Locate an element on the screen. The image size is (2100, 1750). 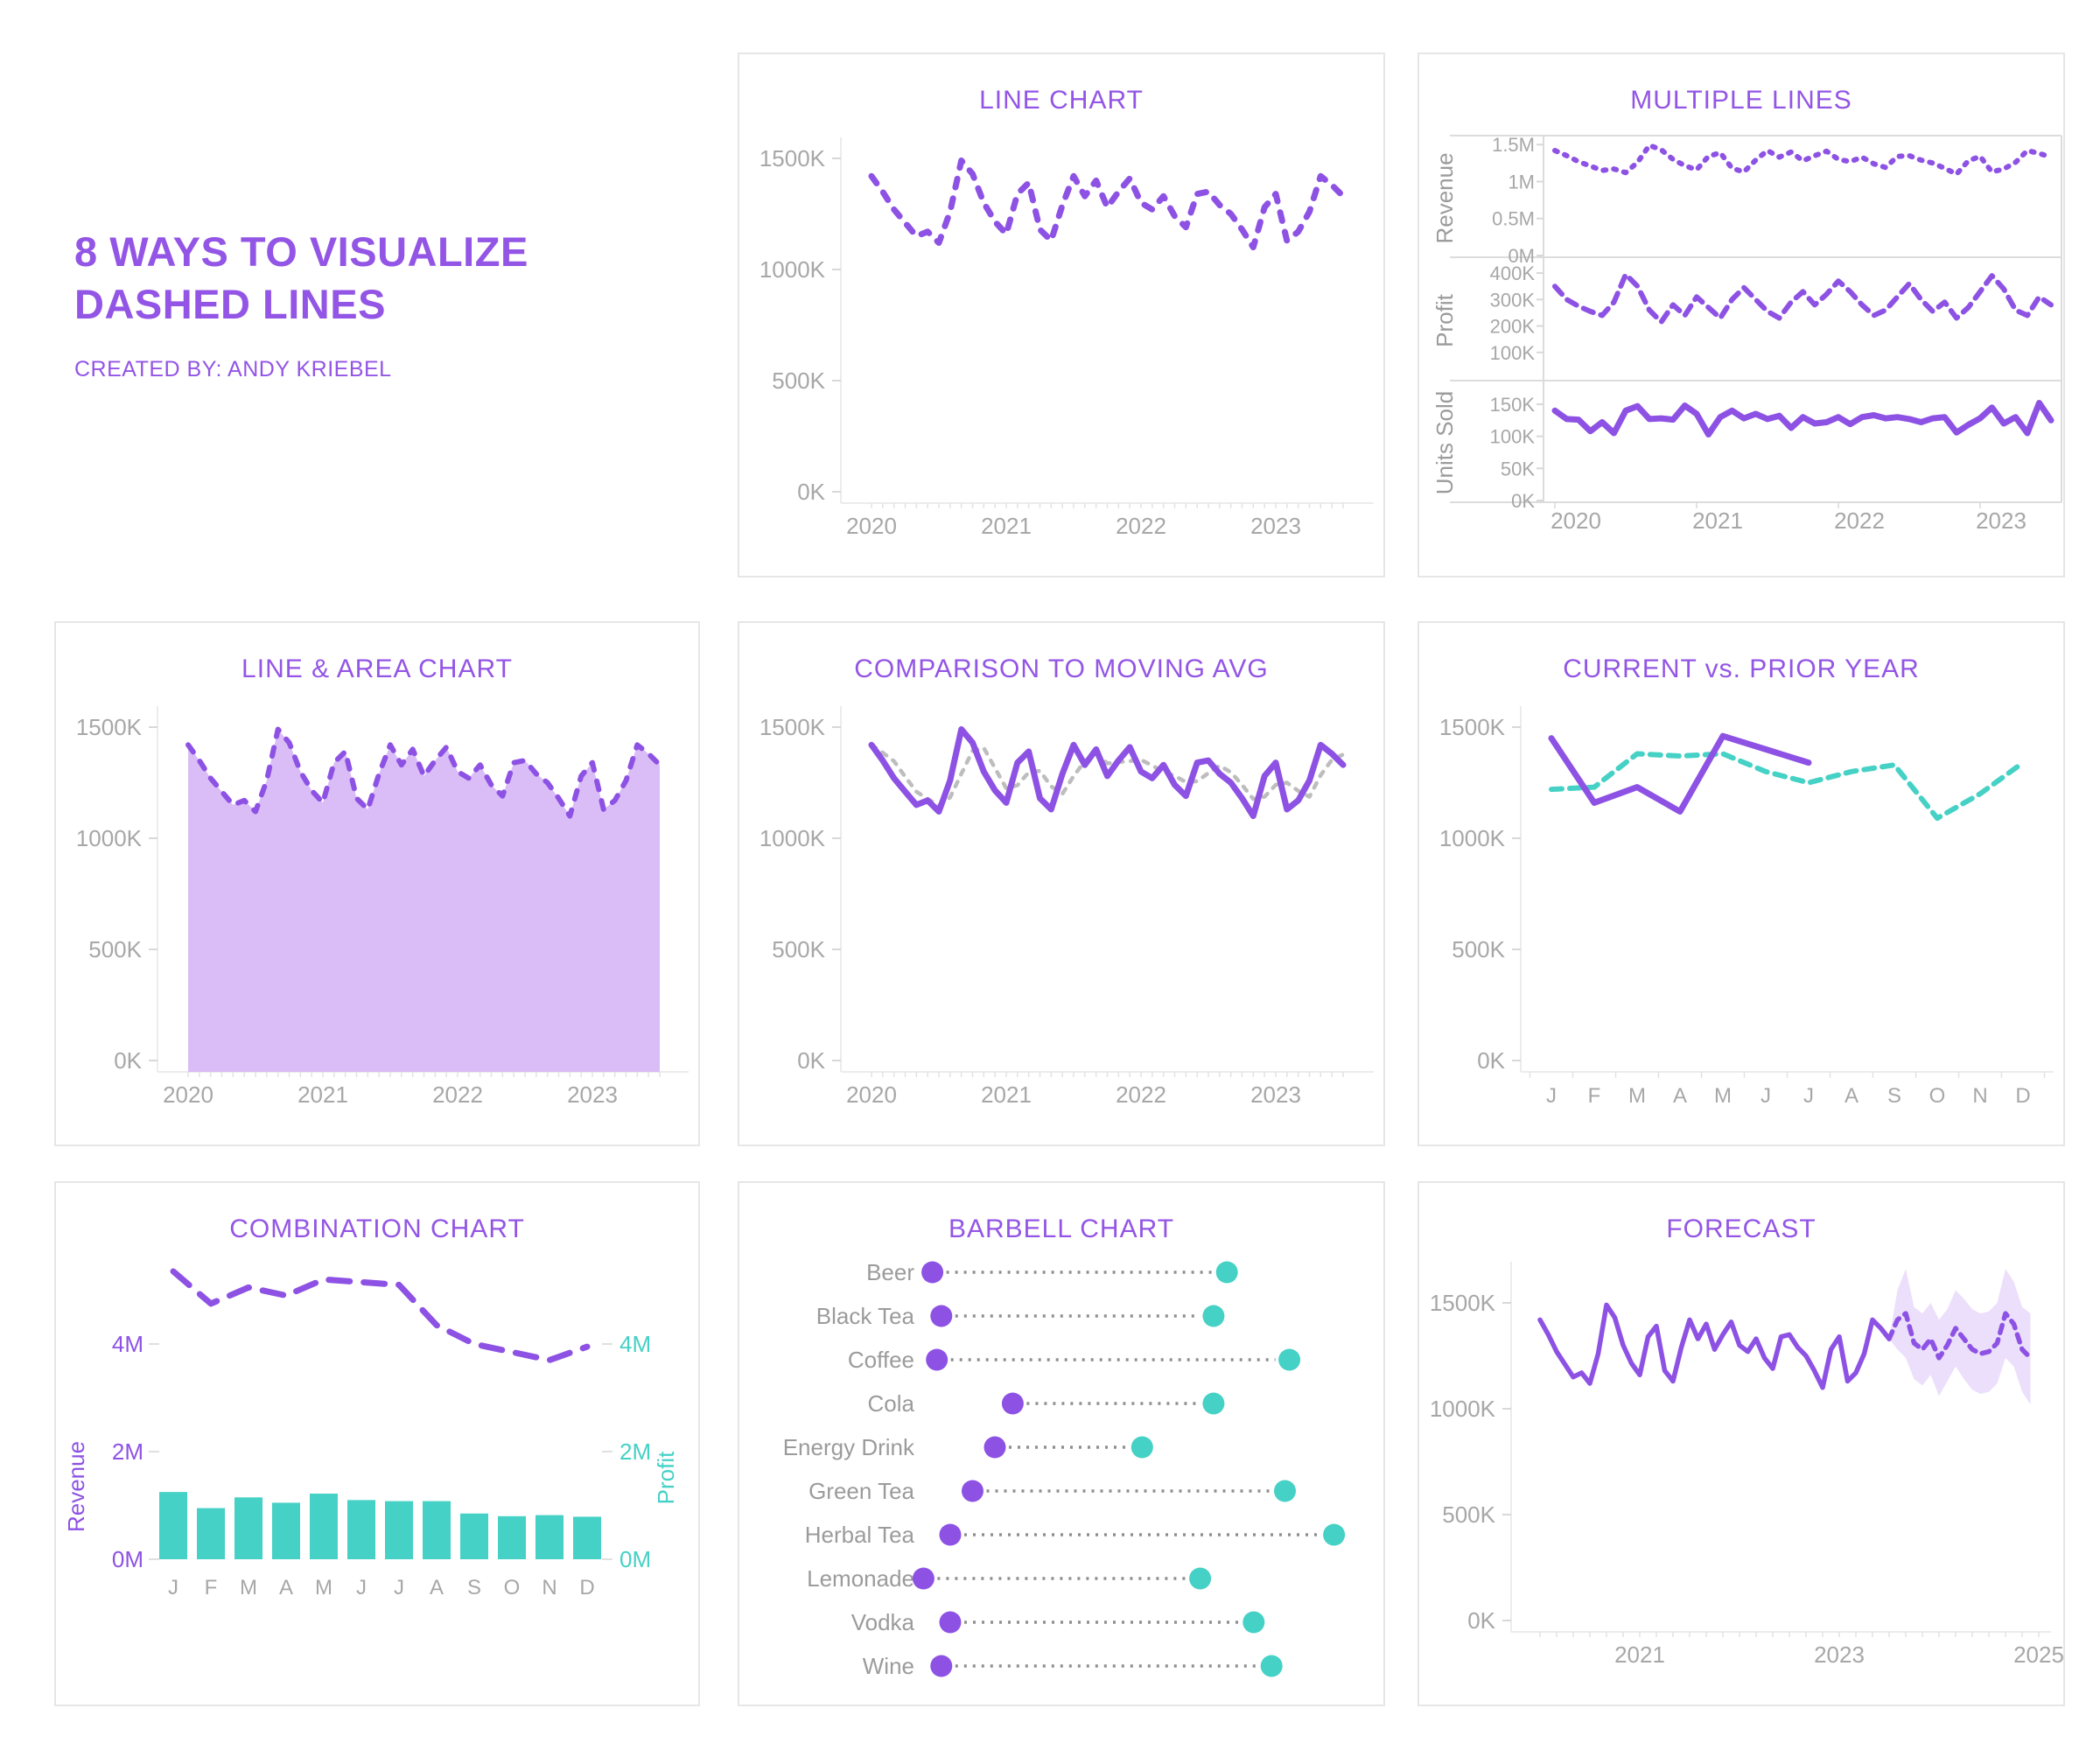
row-label: Energy Drink is located at coordinates (849, 1447).